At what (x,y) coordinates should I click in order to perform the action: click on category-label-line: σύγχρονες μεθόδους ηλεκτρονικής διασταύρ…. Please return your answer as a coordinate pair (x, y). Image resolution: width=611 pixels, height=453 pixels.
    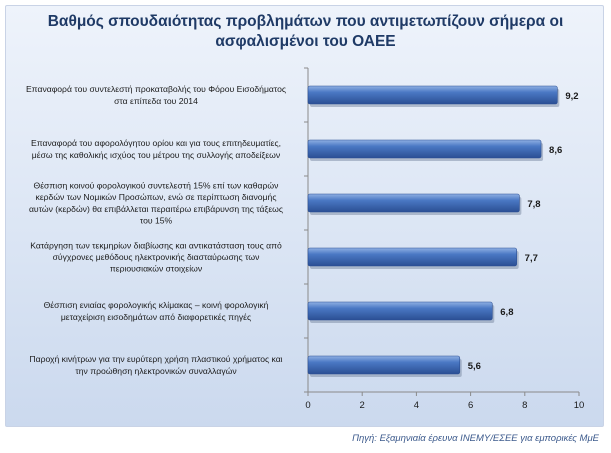
    Looking at the image, I should click on (156, 257).